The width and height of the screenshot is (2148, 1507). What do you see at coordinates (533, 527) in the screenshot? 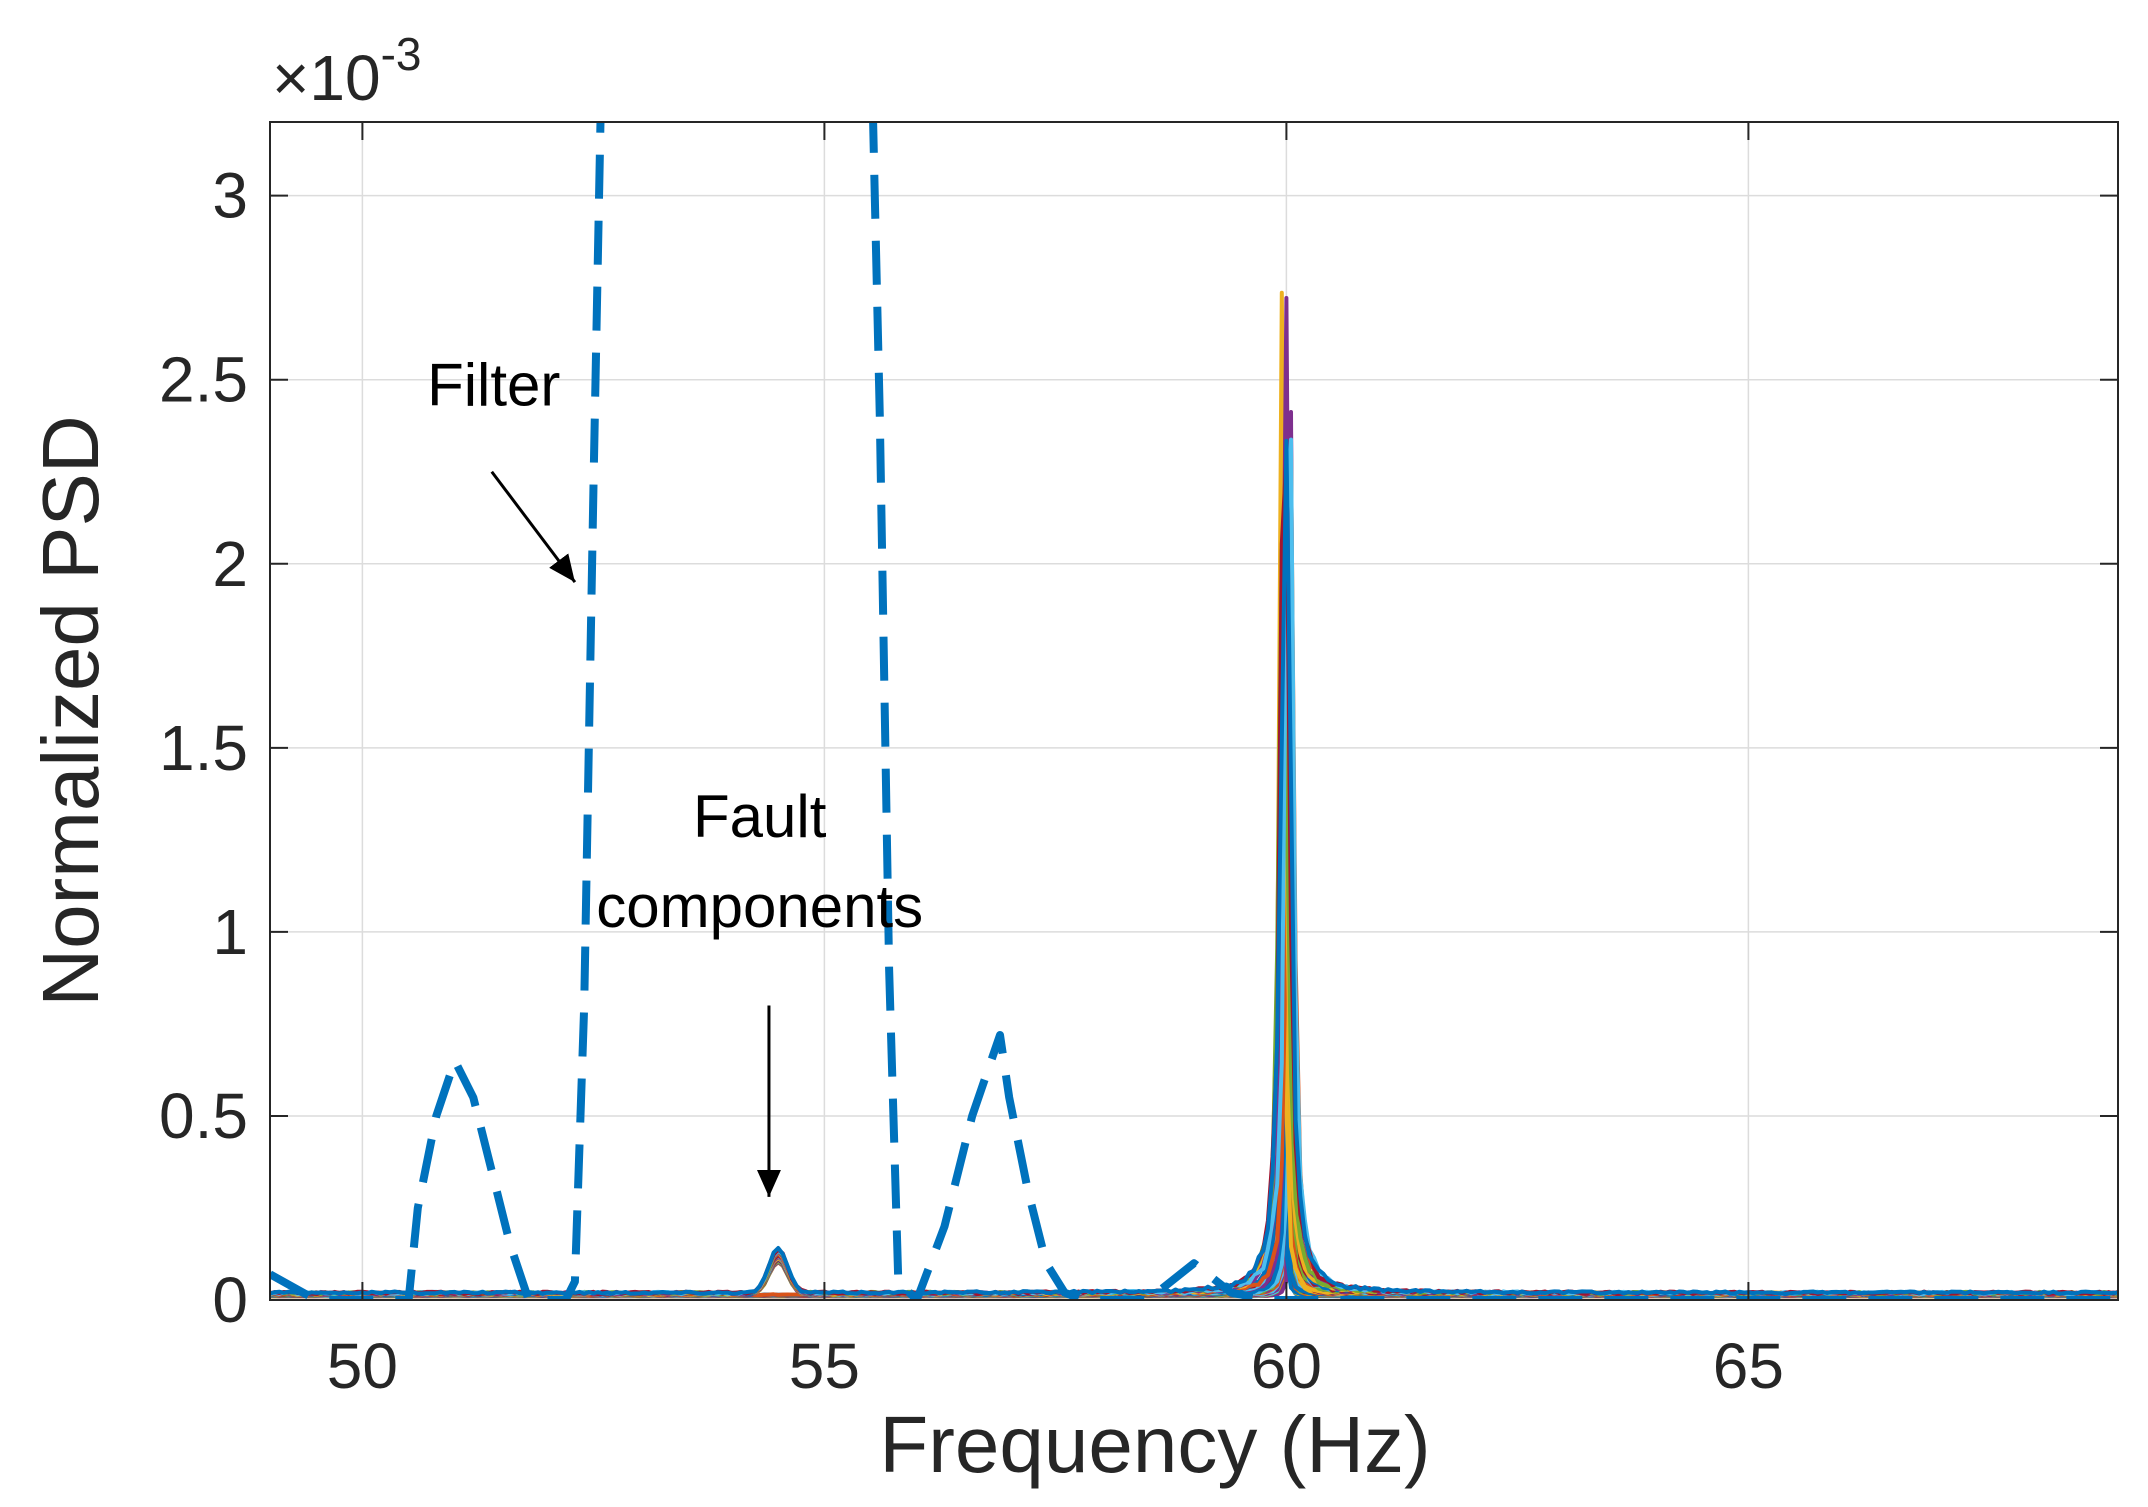
I see `filter-annotation-arrow` at bounding box center [533, 527].